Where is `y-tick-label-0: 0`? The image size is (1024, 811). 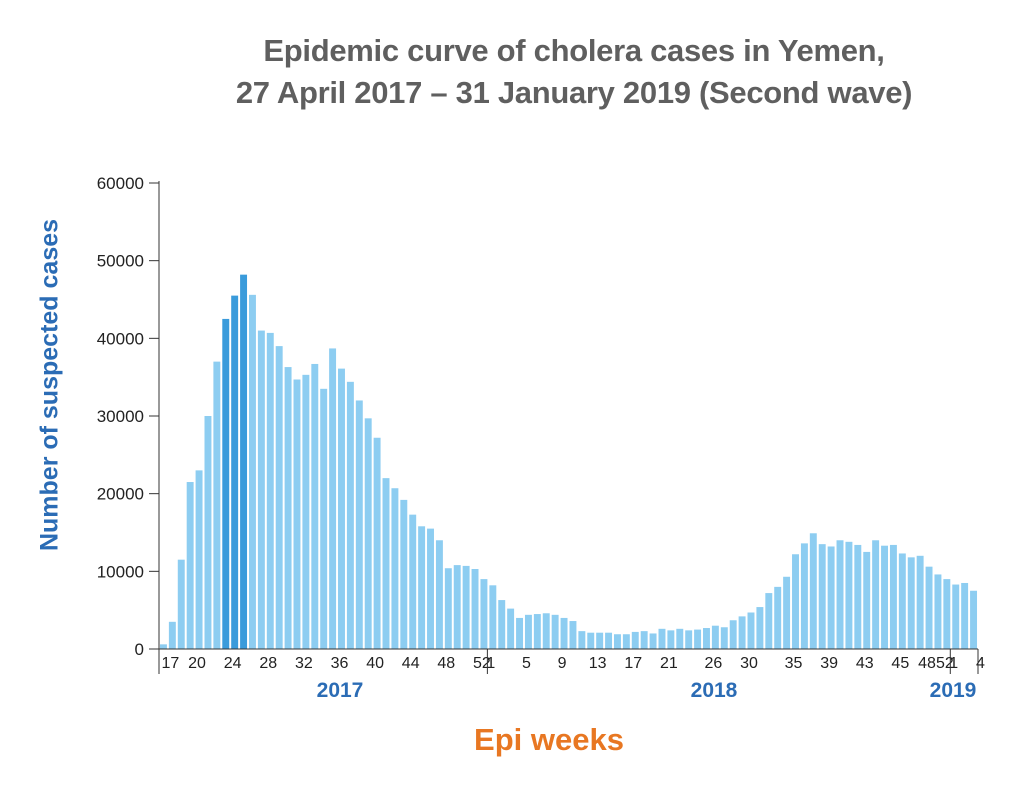 y-tick-label-0: 0 is located at coordinates (139, 649).